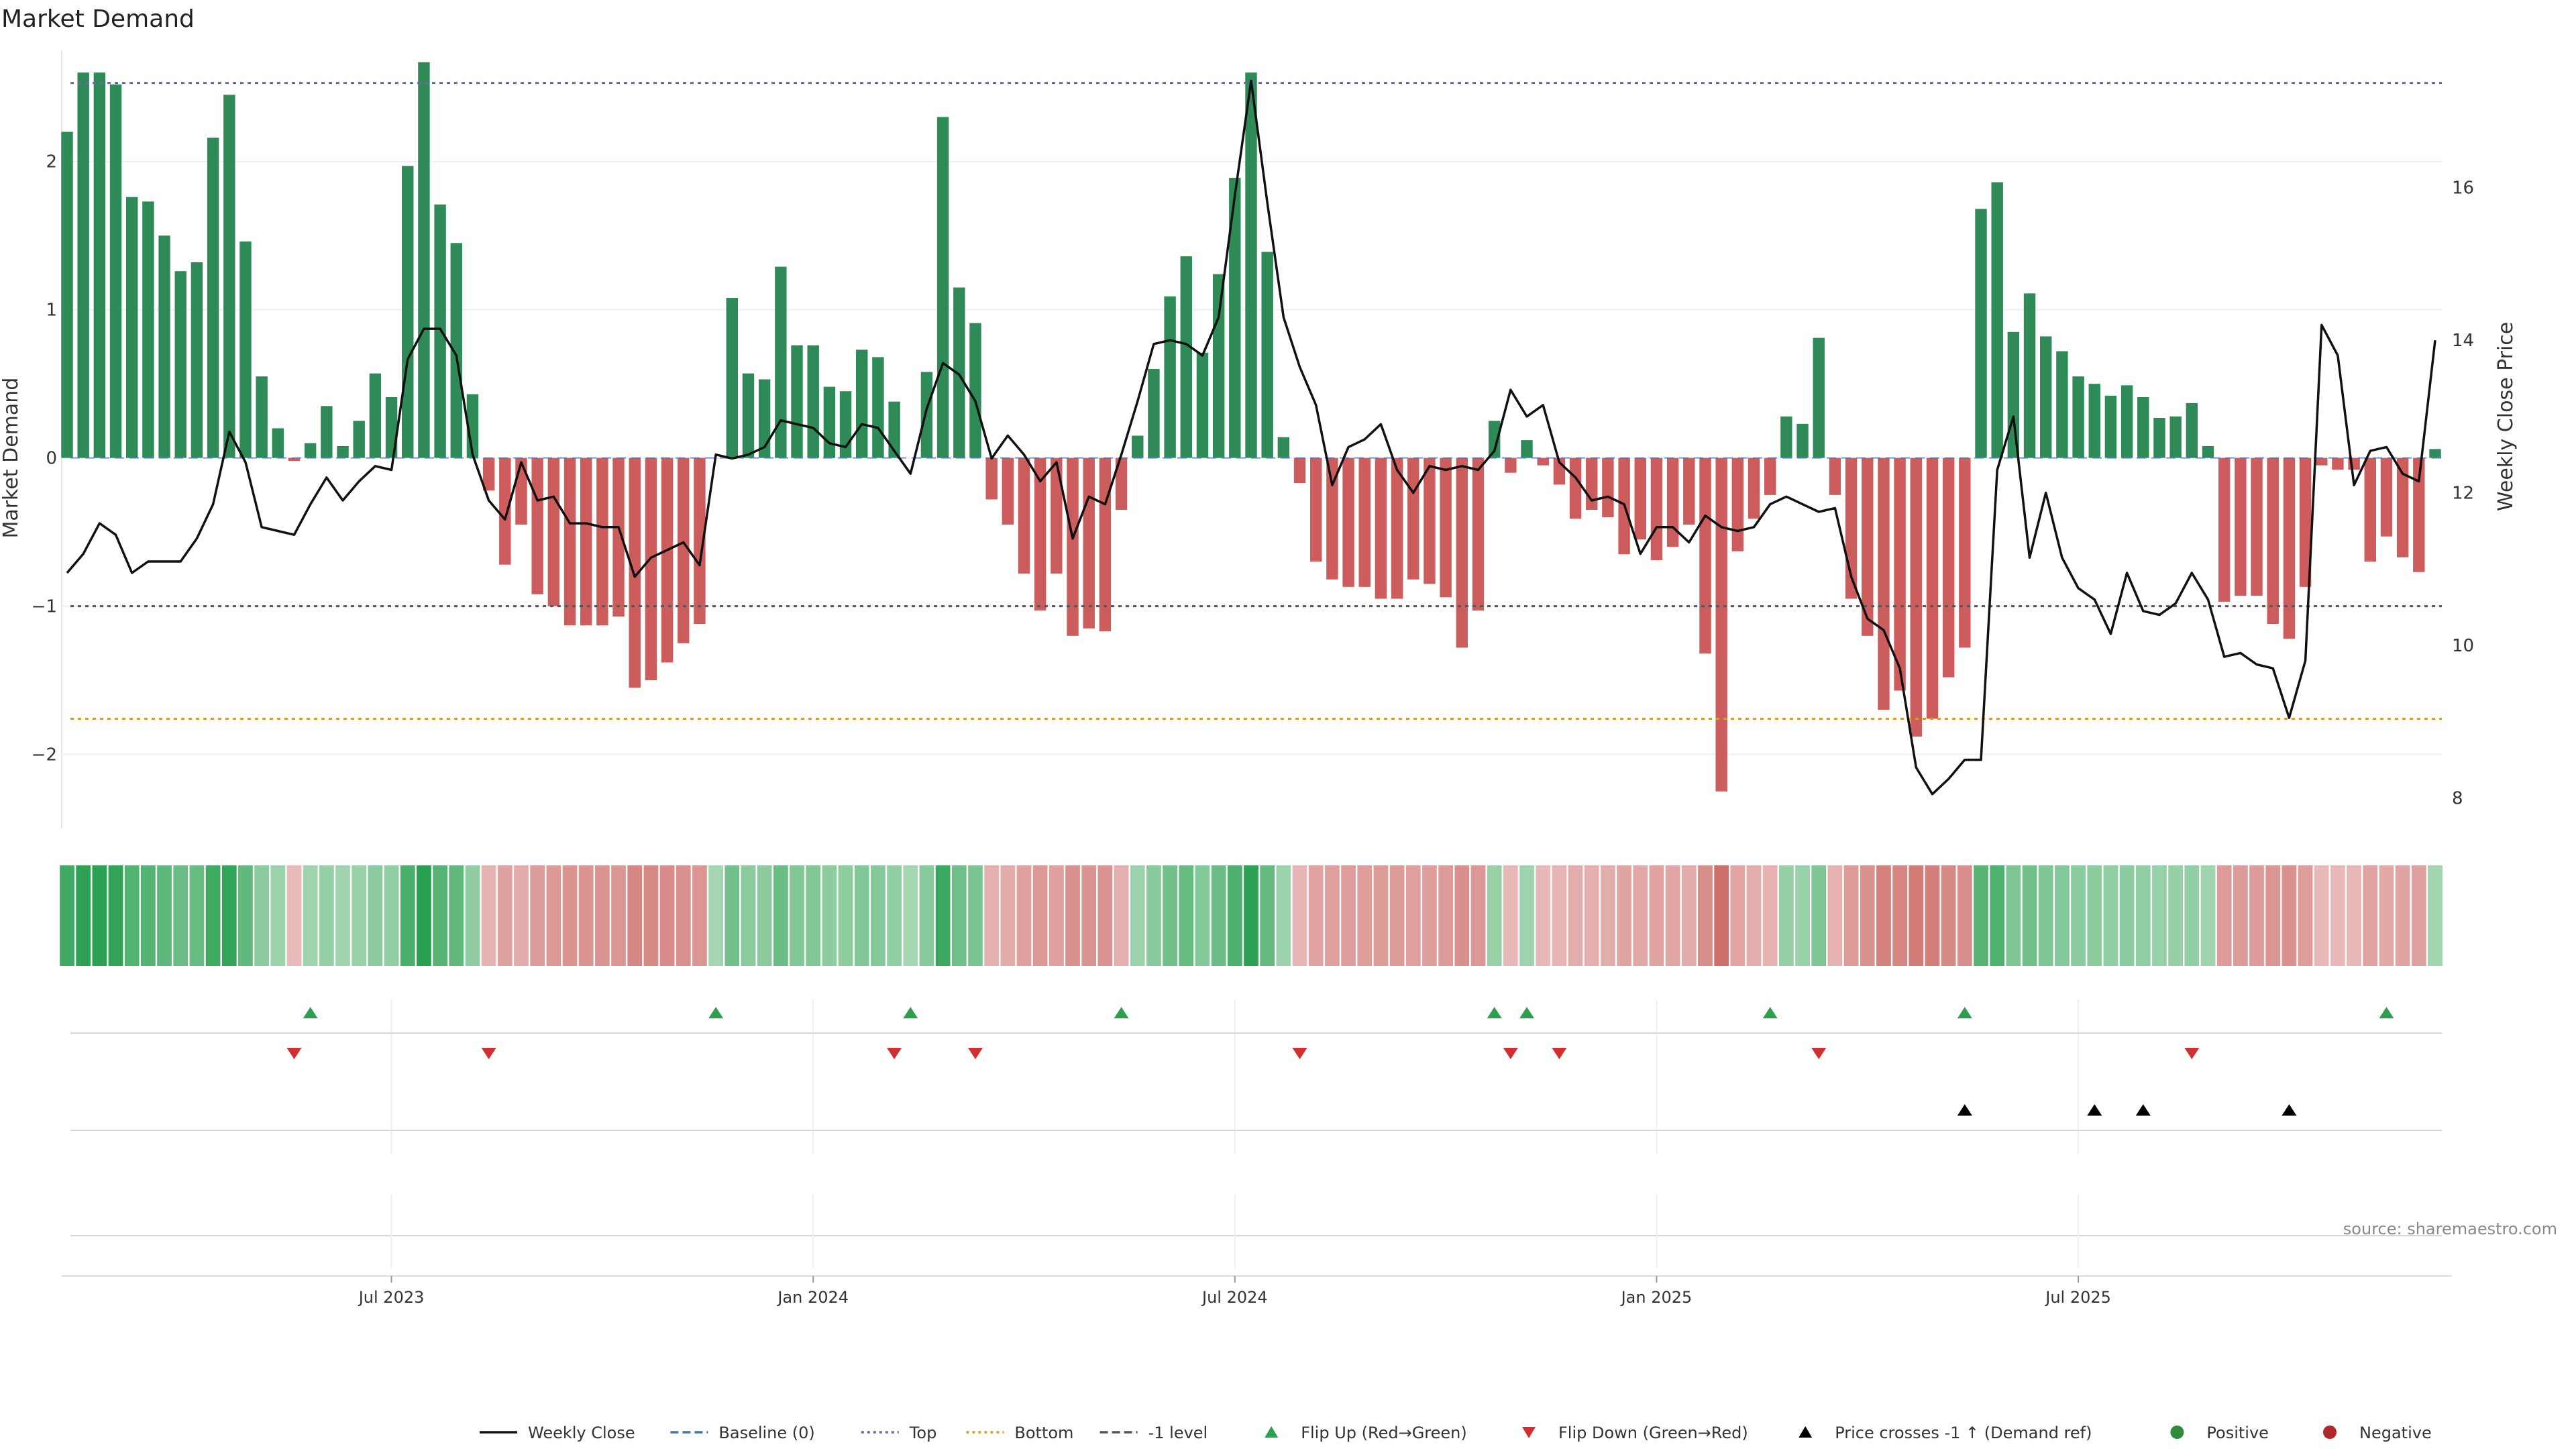  Describe the element at coordinates (2463, 646) in the screenshot. I see `y-tick-label-right: 10` at that location.